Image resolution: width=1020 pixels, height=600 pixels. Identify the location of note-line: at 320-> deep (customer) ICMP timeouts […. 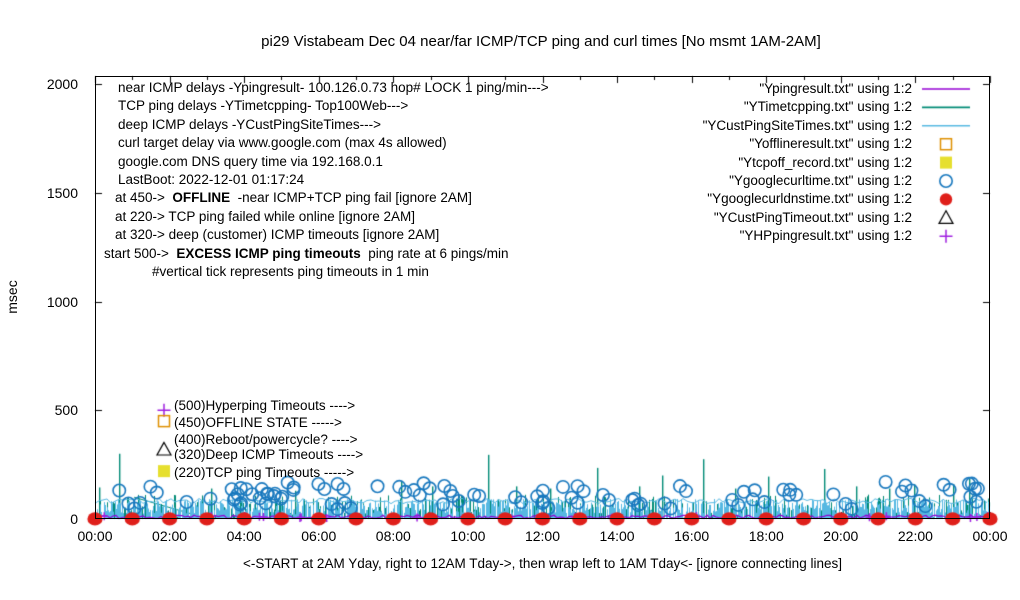
(277, 235).